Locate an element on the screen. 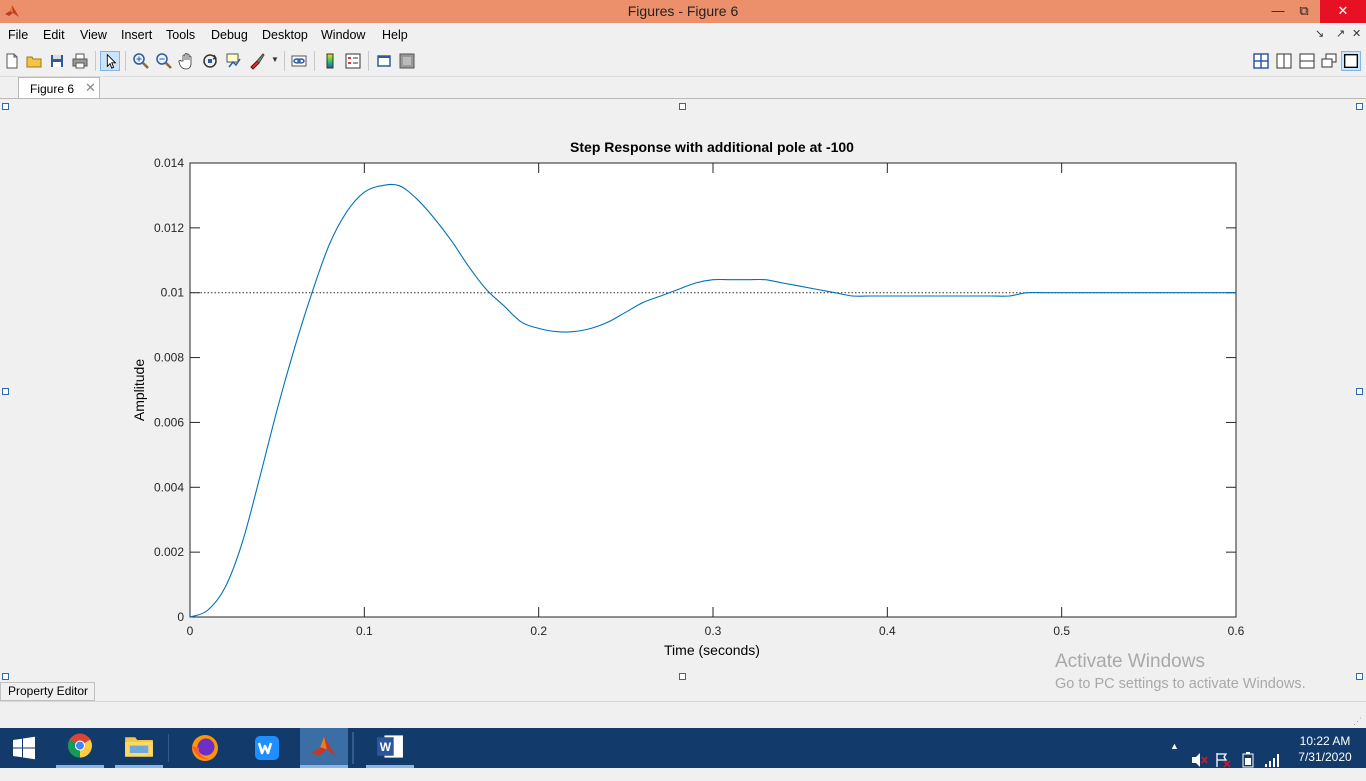 This screenshot has width=1366, height=781. menu-tools: Tools is located at coordinates (181, 35).